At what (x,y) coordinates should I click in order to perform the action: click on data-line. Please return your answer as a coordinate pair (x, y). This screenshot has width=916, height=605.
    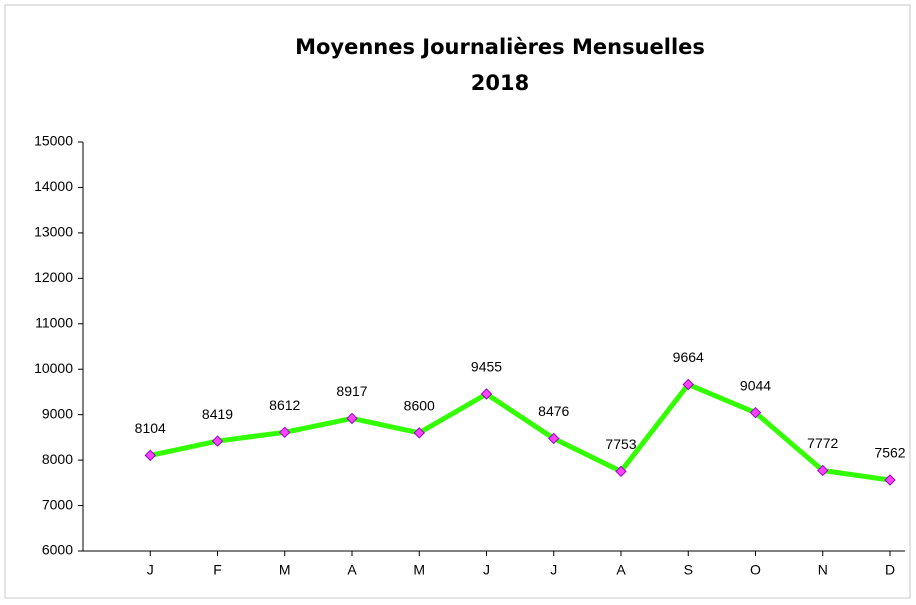
    Looking at the image, I should click on (520, 432).